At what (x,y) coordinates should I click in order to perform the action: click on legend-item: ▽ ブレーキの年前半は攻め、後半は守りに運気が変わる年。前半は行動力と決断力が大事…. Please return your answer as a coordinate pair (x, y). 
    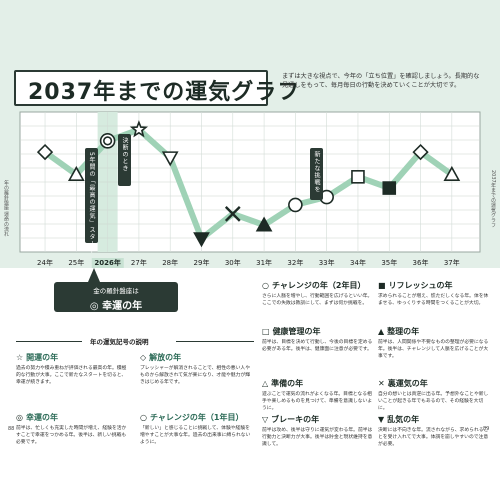
    Looking at the image, I should click on (318, 431).